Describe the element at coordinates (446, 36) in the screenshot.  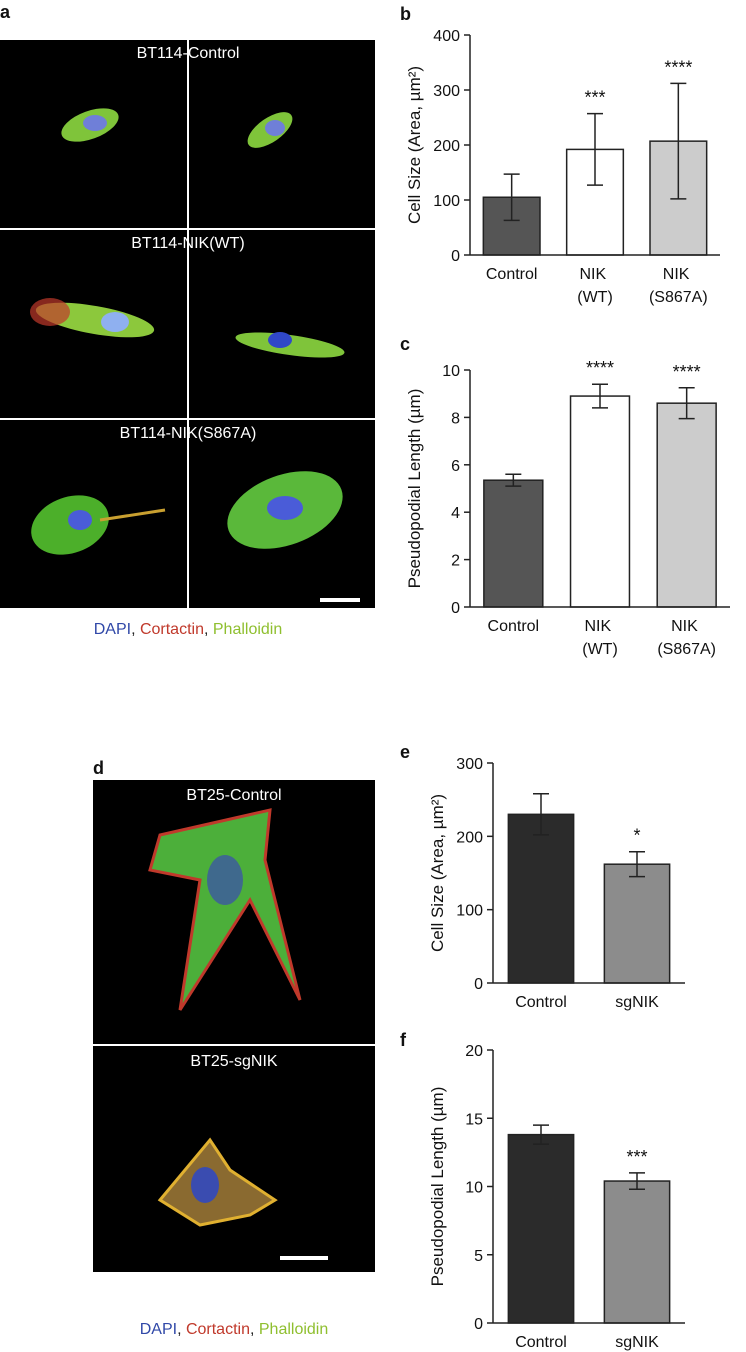
I see `y-tick-label: 400` at that location.